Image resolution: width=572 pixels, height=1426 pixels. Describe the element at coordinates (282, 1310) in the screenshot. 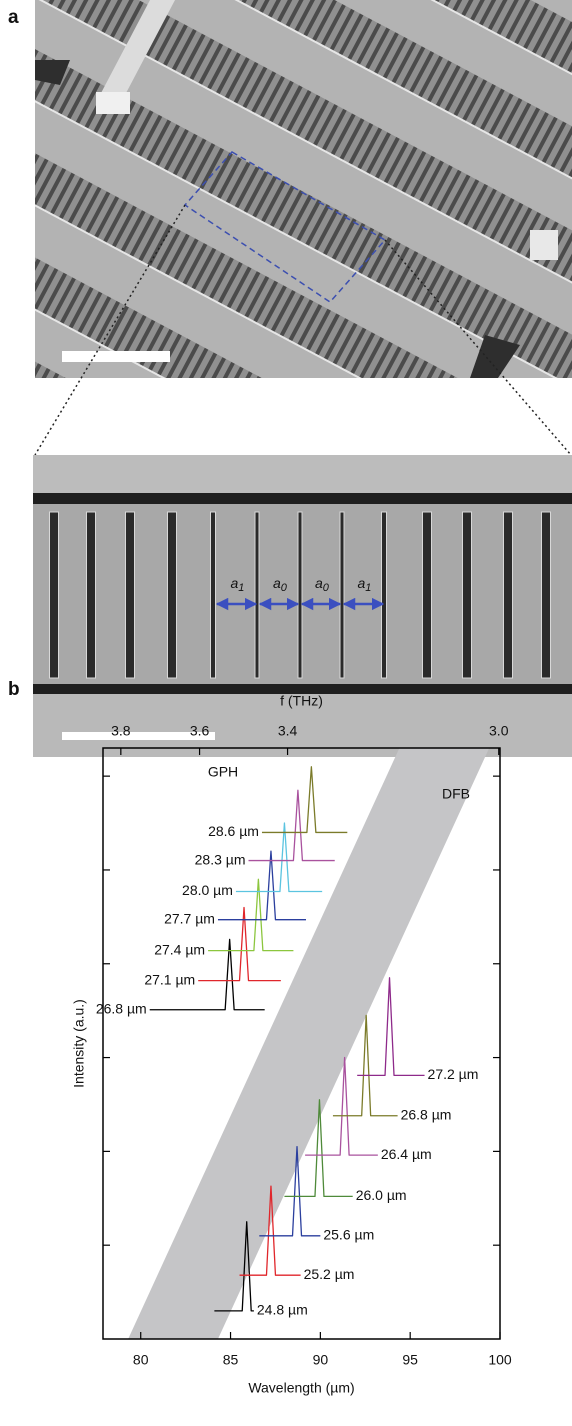

I see `series-label: 24.8 µm` at that location.